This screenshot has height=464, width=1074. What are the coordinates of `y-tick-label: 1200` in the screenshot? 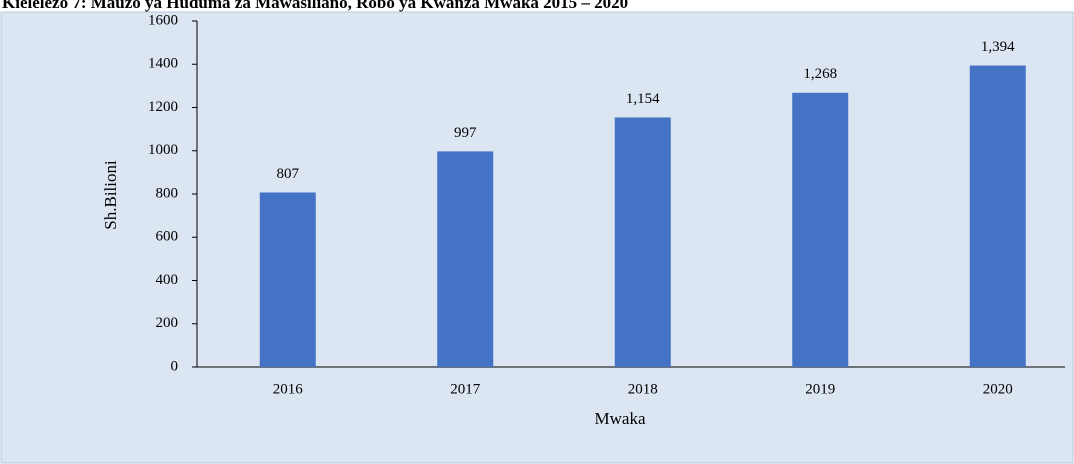 It's located at (163, 107).